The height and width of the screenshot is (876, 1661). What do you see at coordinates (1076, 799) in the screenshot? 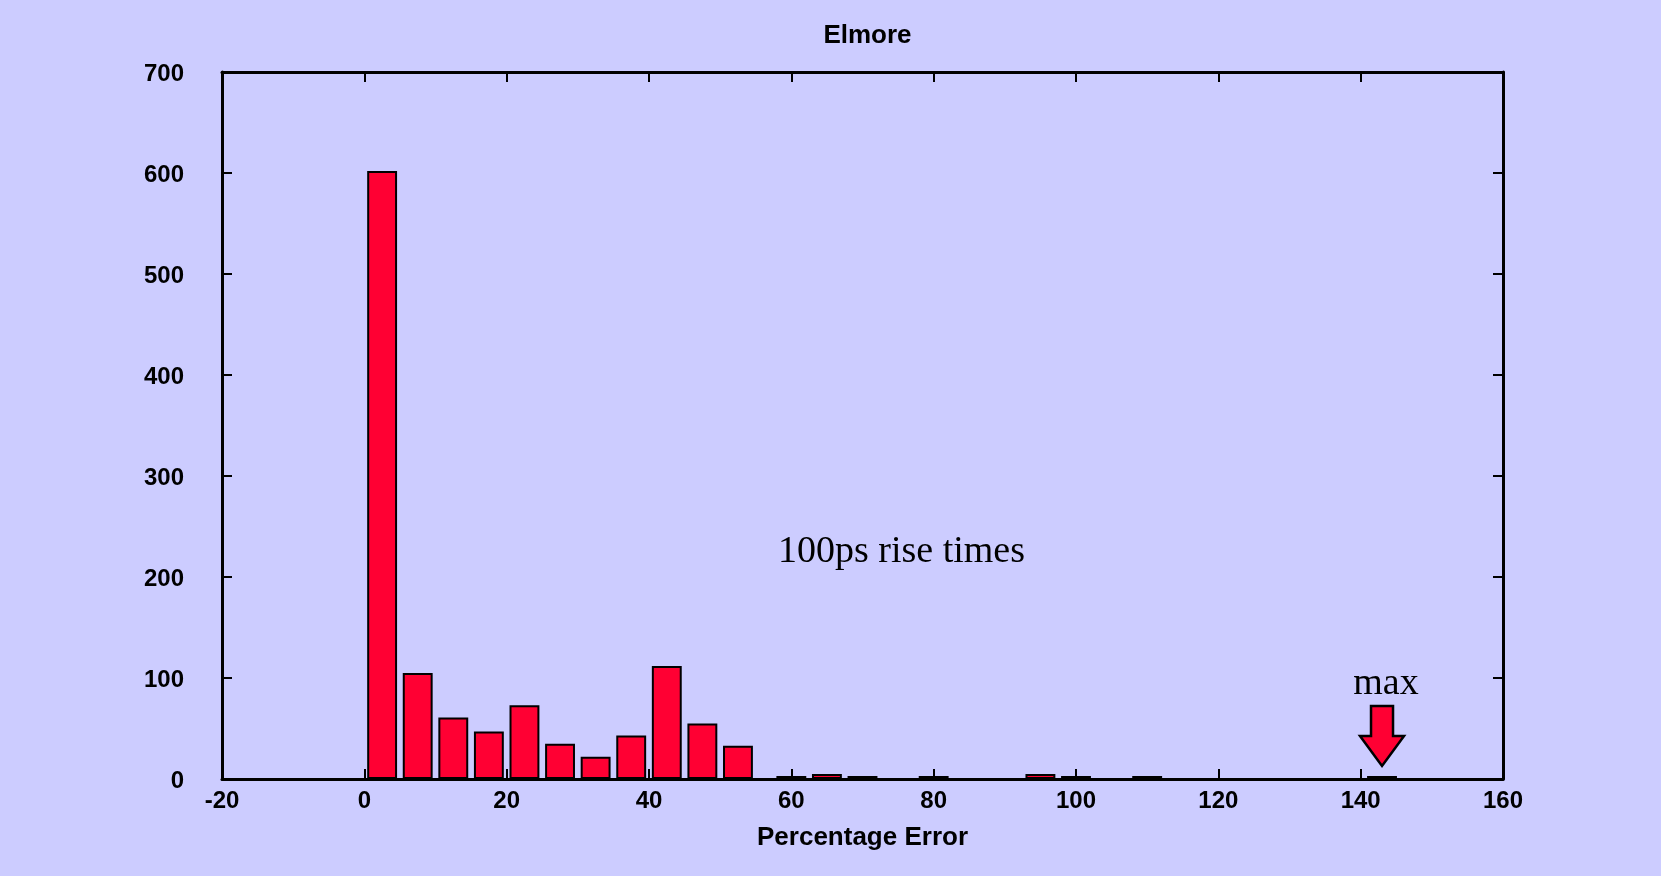
I see `x-tick-label: 100` at bounding box center [1076, 799].